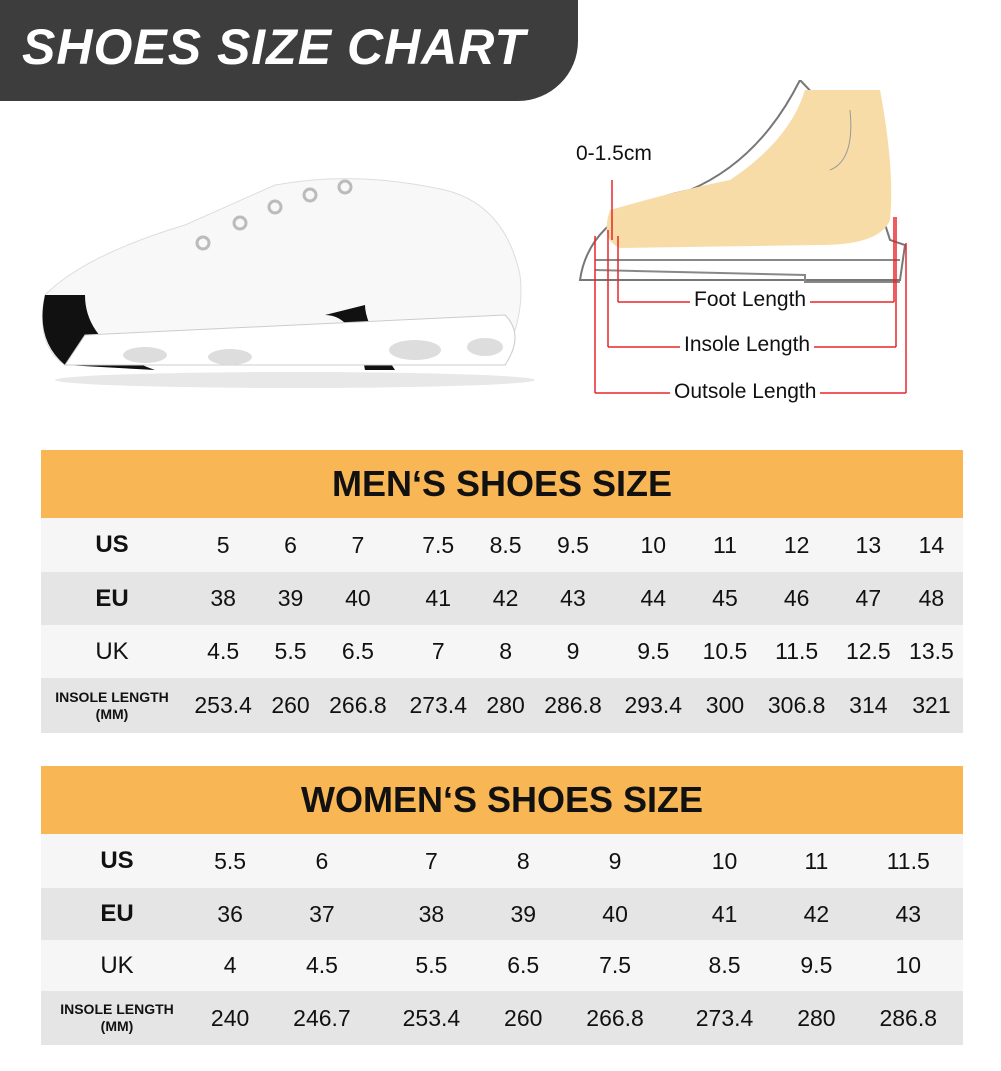 The width and height of the screenshot is (1001, 1071). Describe the element at coordinates (322, 861) in the screenshot. I see `size-cell: 6` at that location.